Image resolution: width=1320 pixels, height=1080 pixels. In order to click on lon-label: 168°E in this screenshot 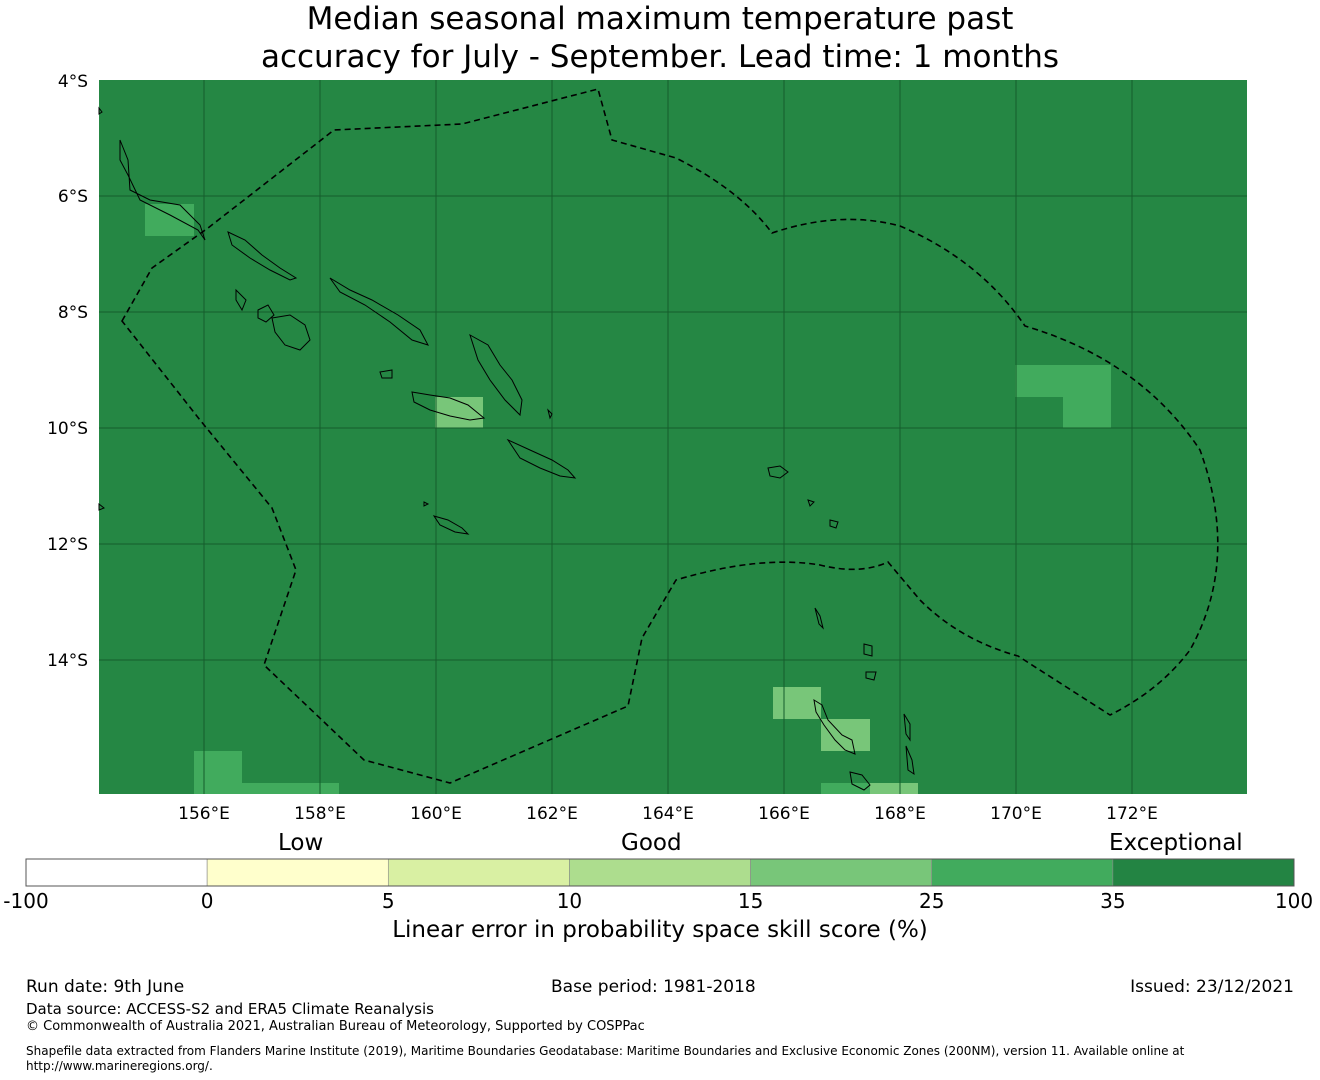, I will do `click(900, 814)`.